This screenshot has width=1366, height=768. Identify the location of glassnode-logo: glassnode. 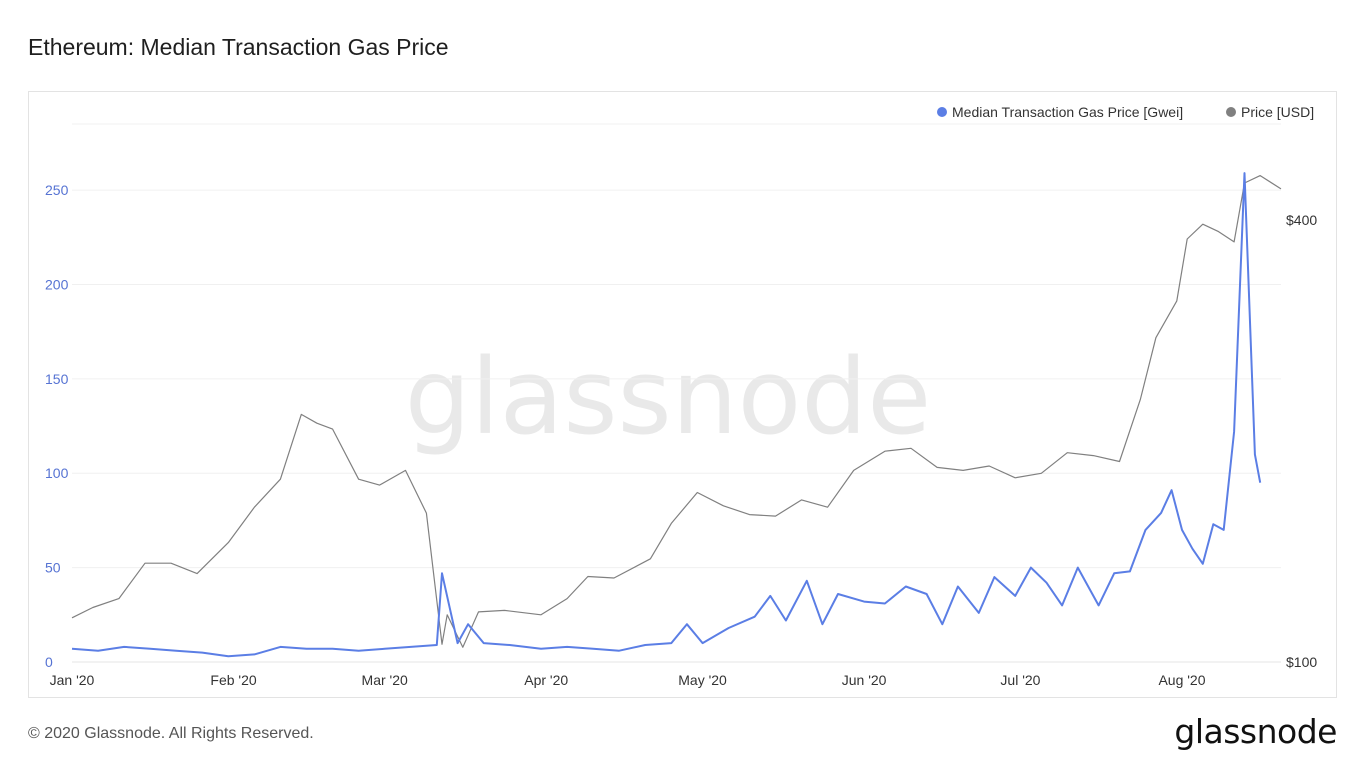
(1255, 731).